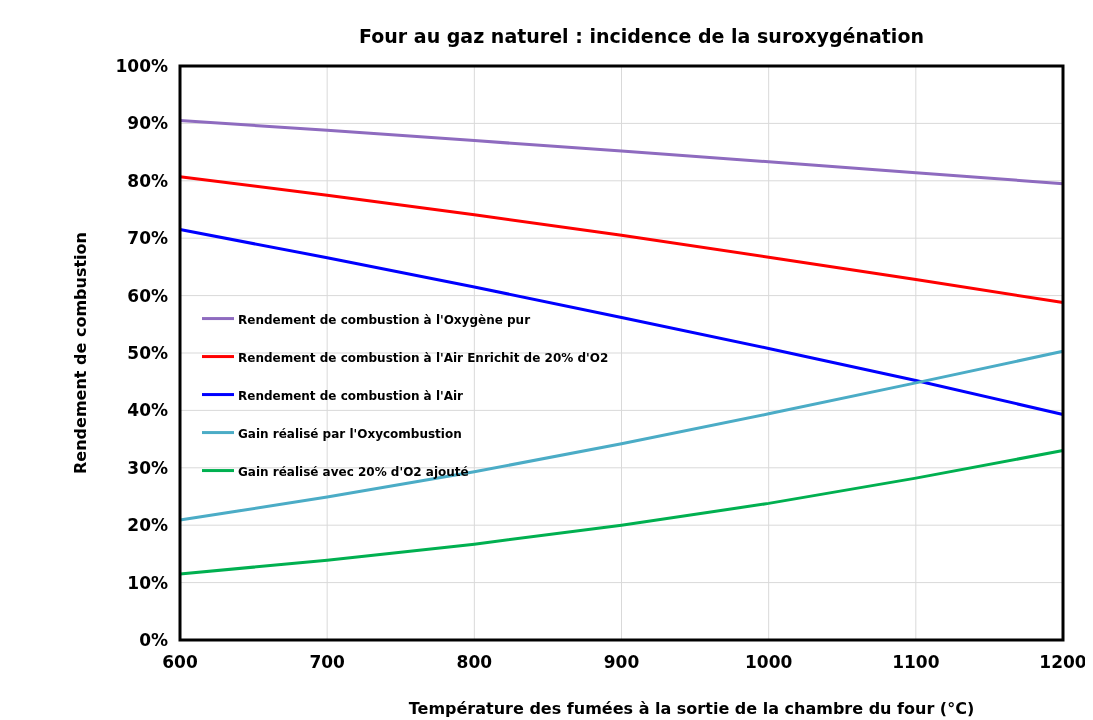  Describe the element at coordinates (147, 525) in the screenshot. I see `y-tick-label: 20%` at that location.